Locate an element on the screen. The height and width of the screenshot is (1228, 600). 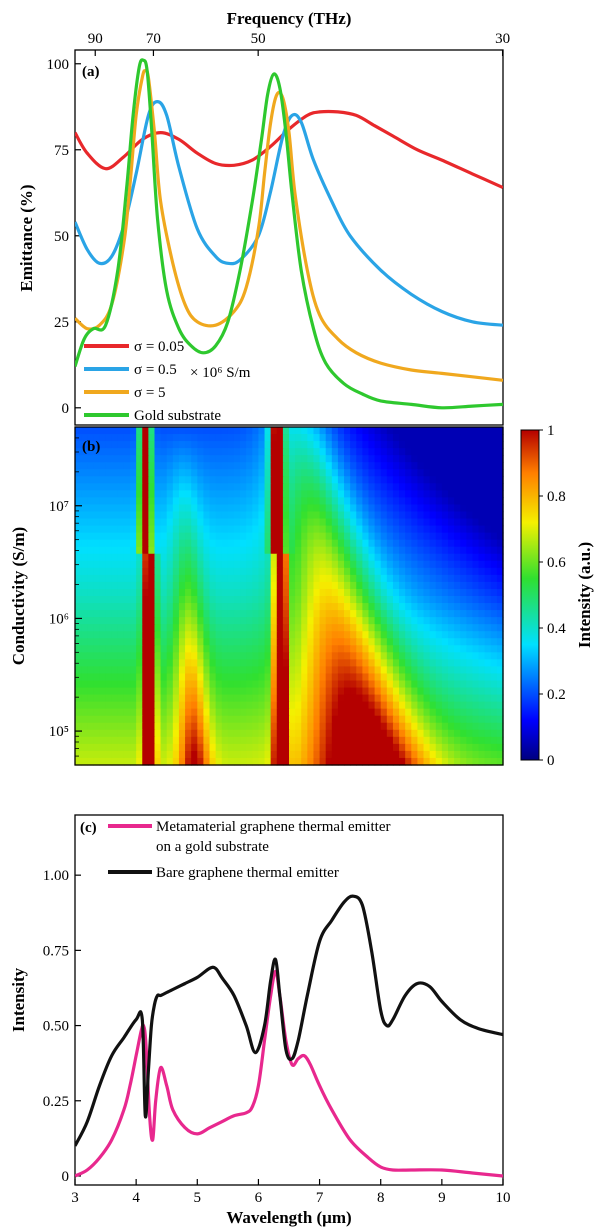
colorbar-tick-label: 0.6 is located at coordinates (556, 563).